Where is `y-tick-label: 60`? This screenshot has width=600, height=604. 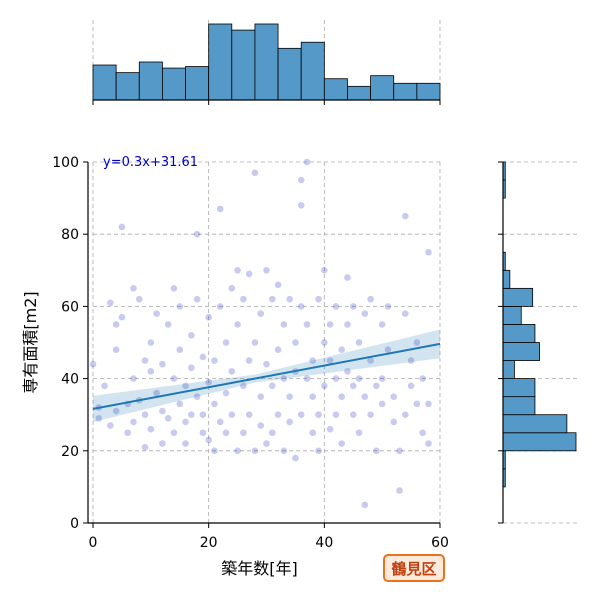 y-tick-label: 60 is located at coordinates (70, 307).